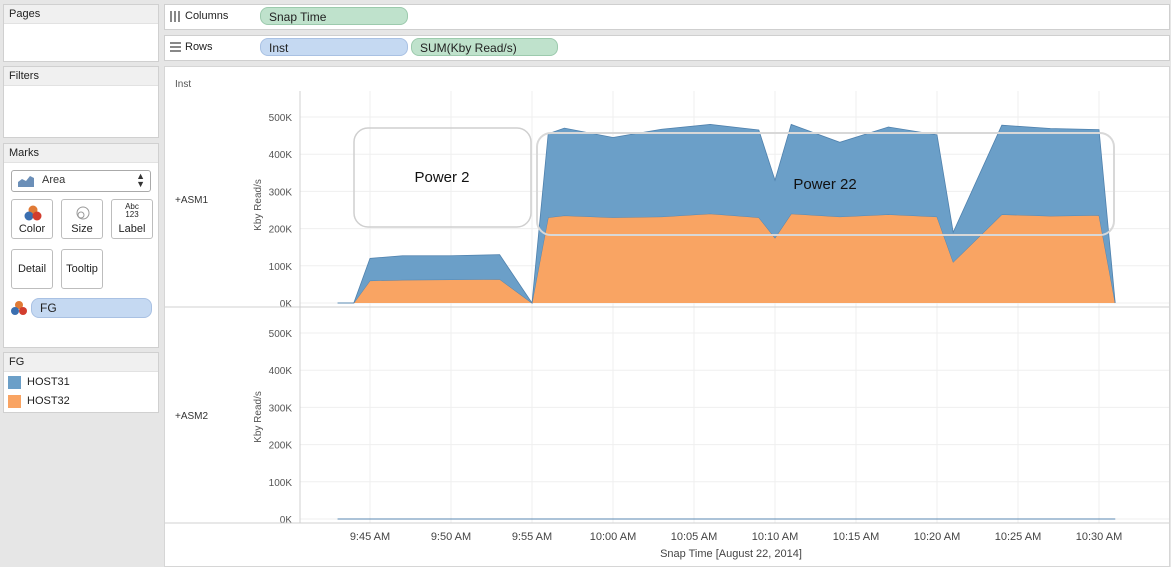  What do you see at coordinates (667, 17) in the screenshot?
I see `columns-shelf: Columns Snap Time` at bounding box center [667, 17].